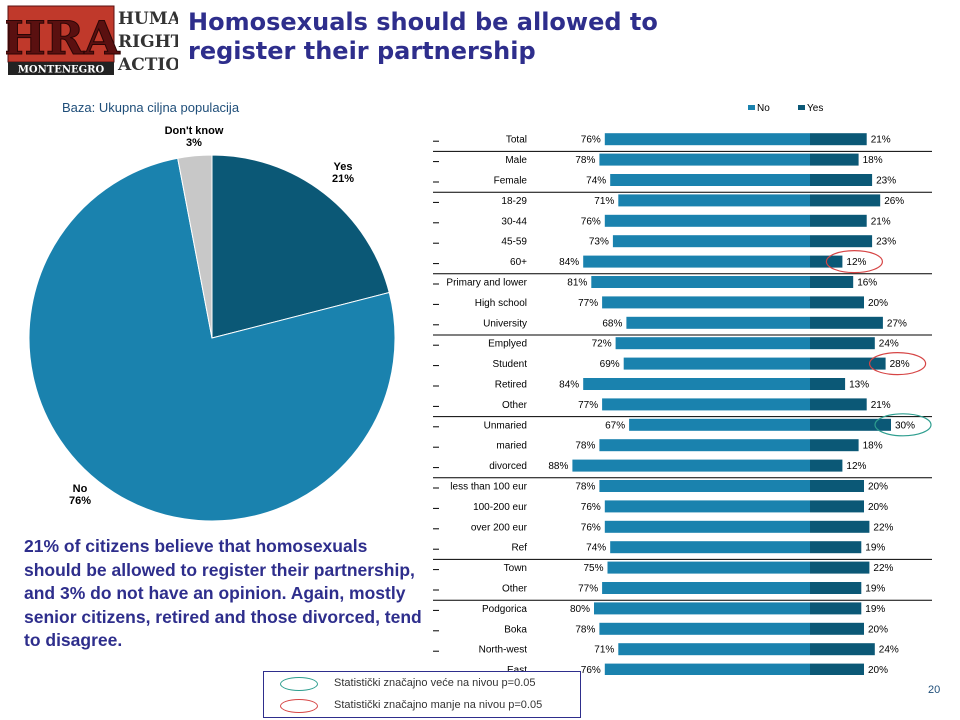  Describe the element at coordinates (602, 344) in the screenshot. I see `bar-no-label: 72%` at that location.